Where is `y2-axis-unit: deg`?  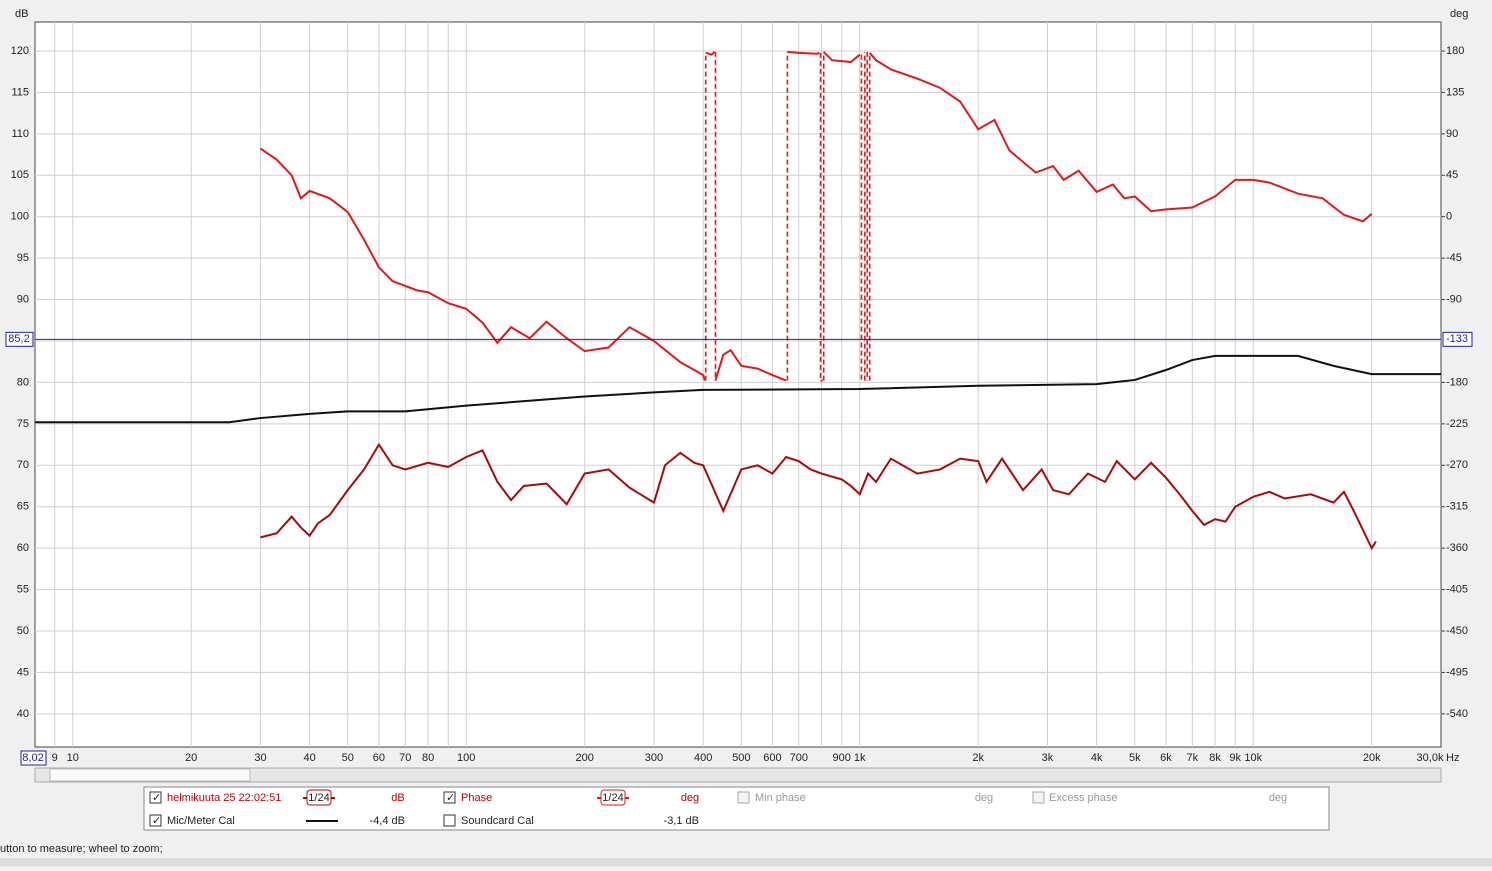
y2-axis-unit: deg is located at coordinates (1459, 14).